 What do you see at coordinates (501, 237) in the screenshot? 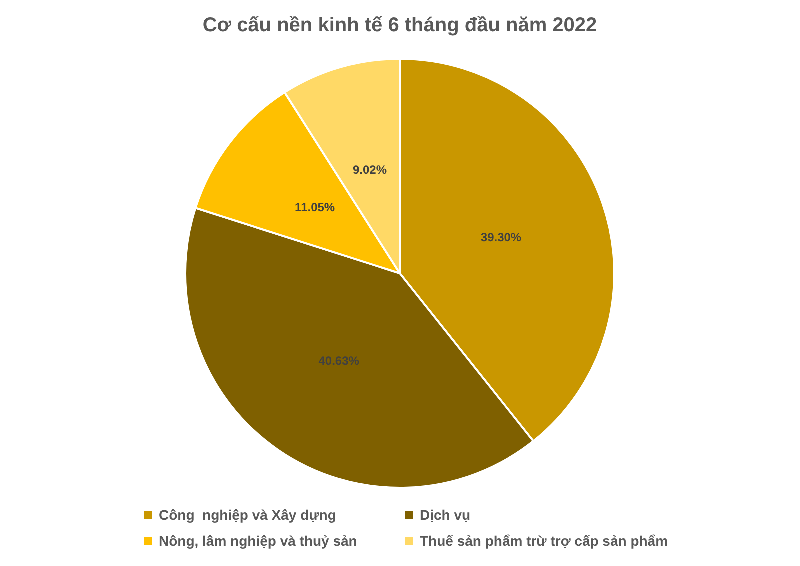
I see `data-label: 39.30%` at bounding box center [501, 237].